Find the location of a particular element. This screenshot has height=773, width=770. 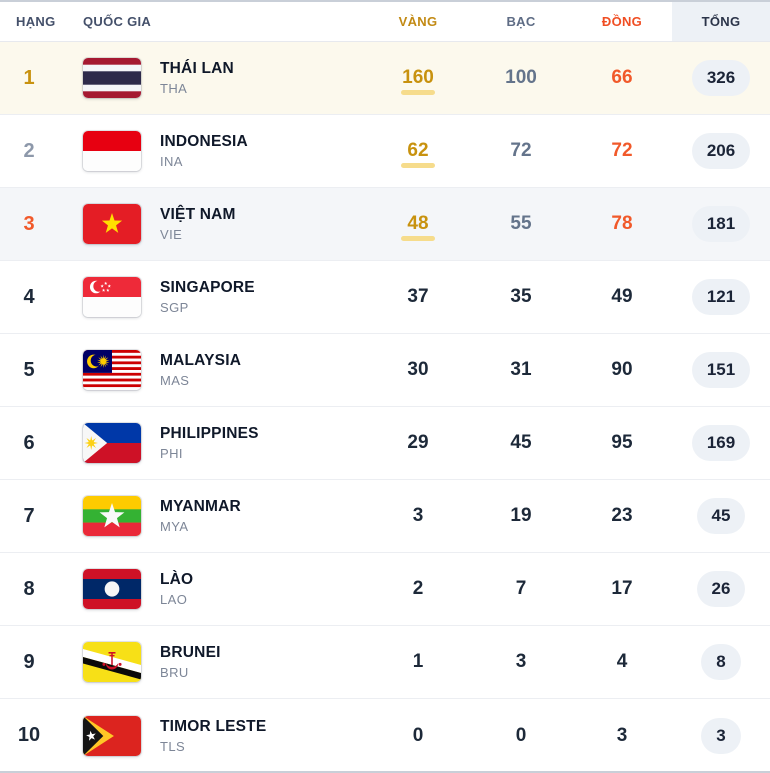

bronze-count: 78 is located at coordinates (622, 223).